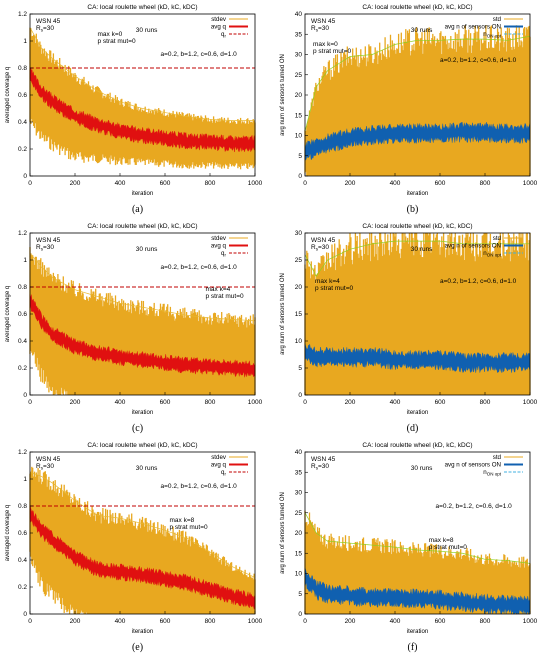 The width and height of the screenshot is (550, 656). Describe the element at coordinates (412, 428) in the screenshot. I see `panel-caption: (d)` at that location.